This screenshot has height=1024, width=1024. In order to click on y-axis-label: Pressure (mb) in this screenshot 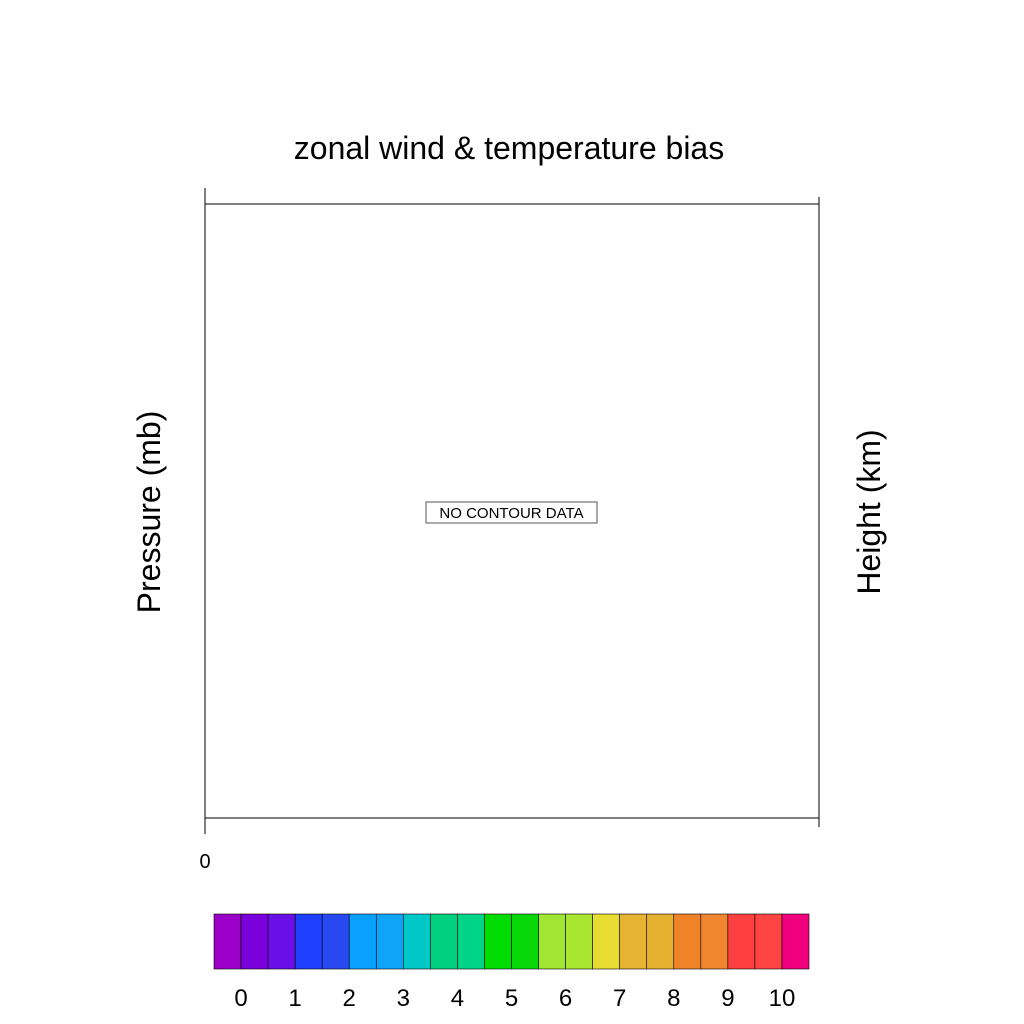, I will do `click(149, 512)`.